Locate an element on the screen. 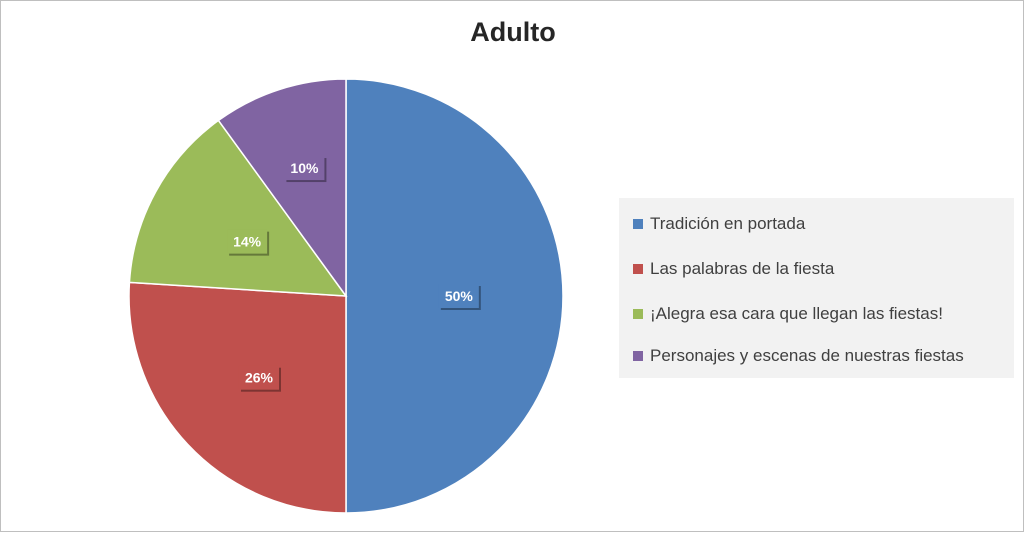  legend-item-personajes: Personajes y escenas de nuestras fiestas is located at coordinates (798, 356).